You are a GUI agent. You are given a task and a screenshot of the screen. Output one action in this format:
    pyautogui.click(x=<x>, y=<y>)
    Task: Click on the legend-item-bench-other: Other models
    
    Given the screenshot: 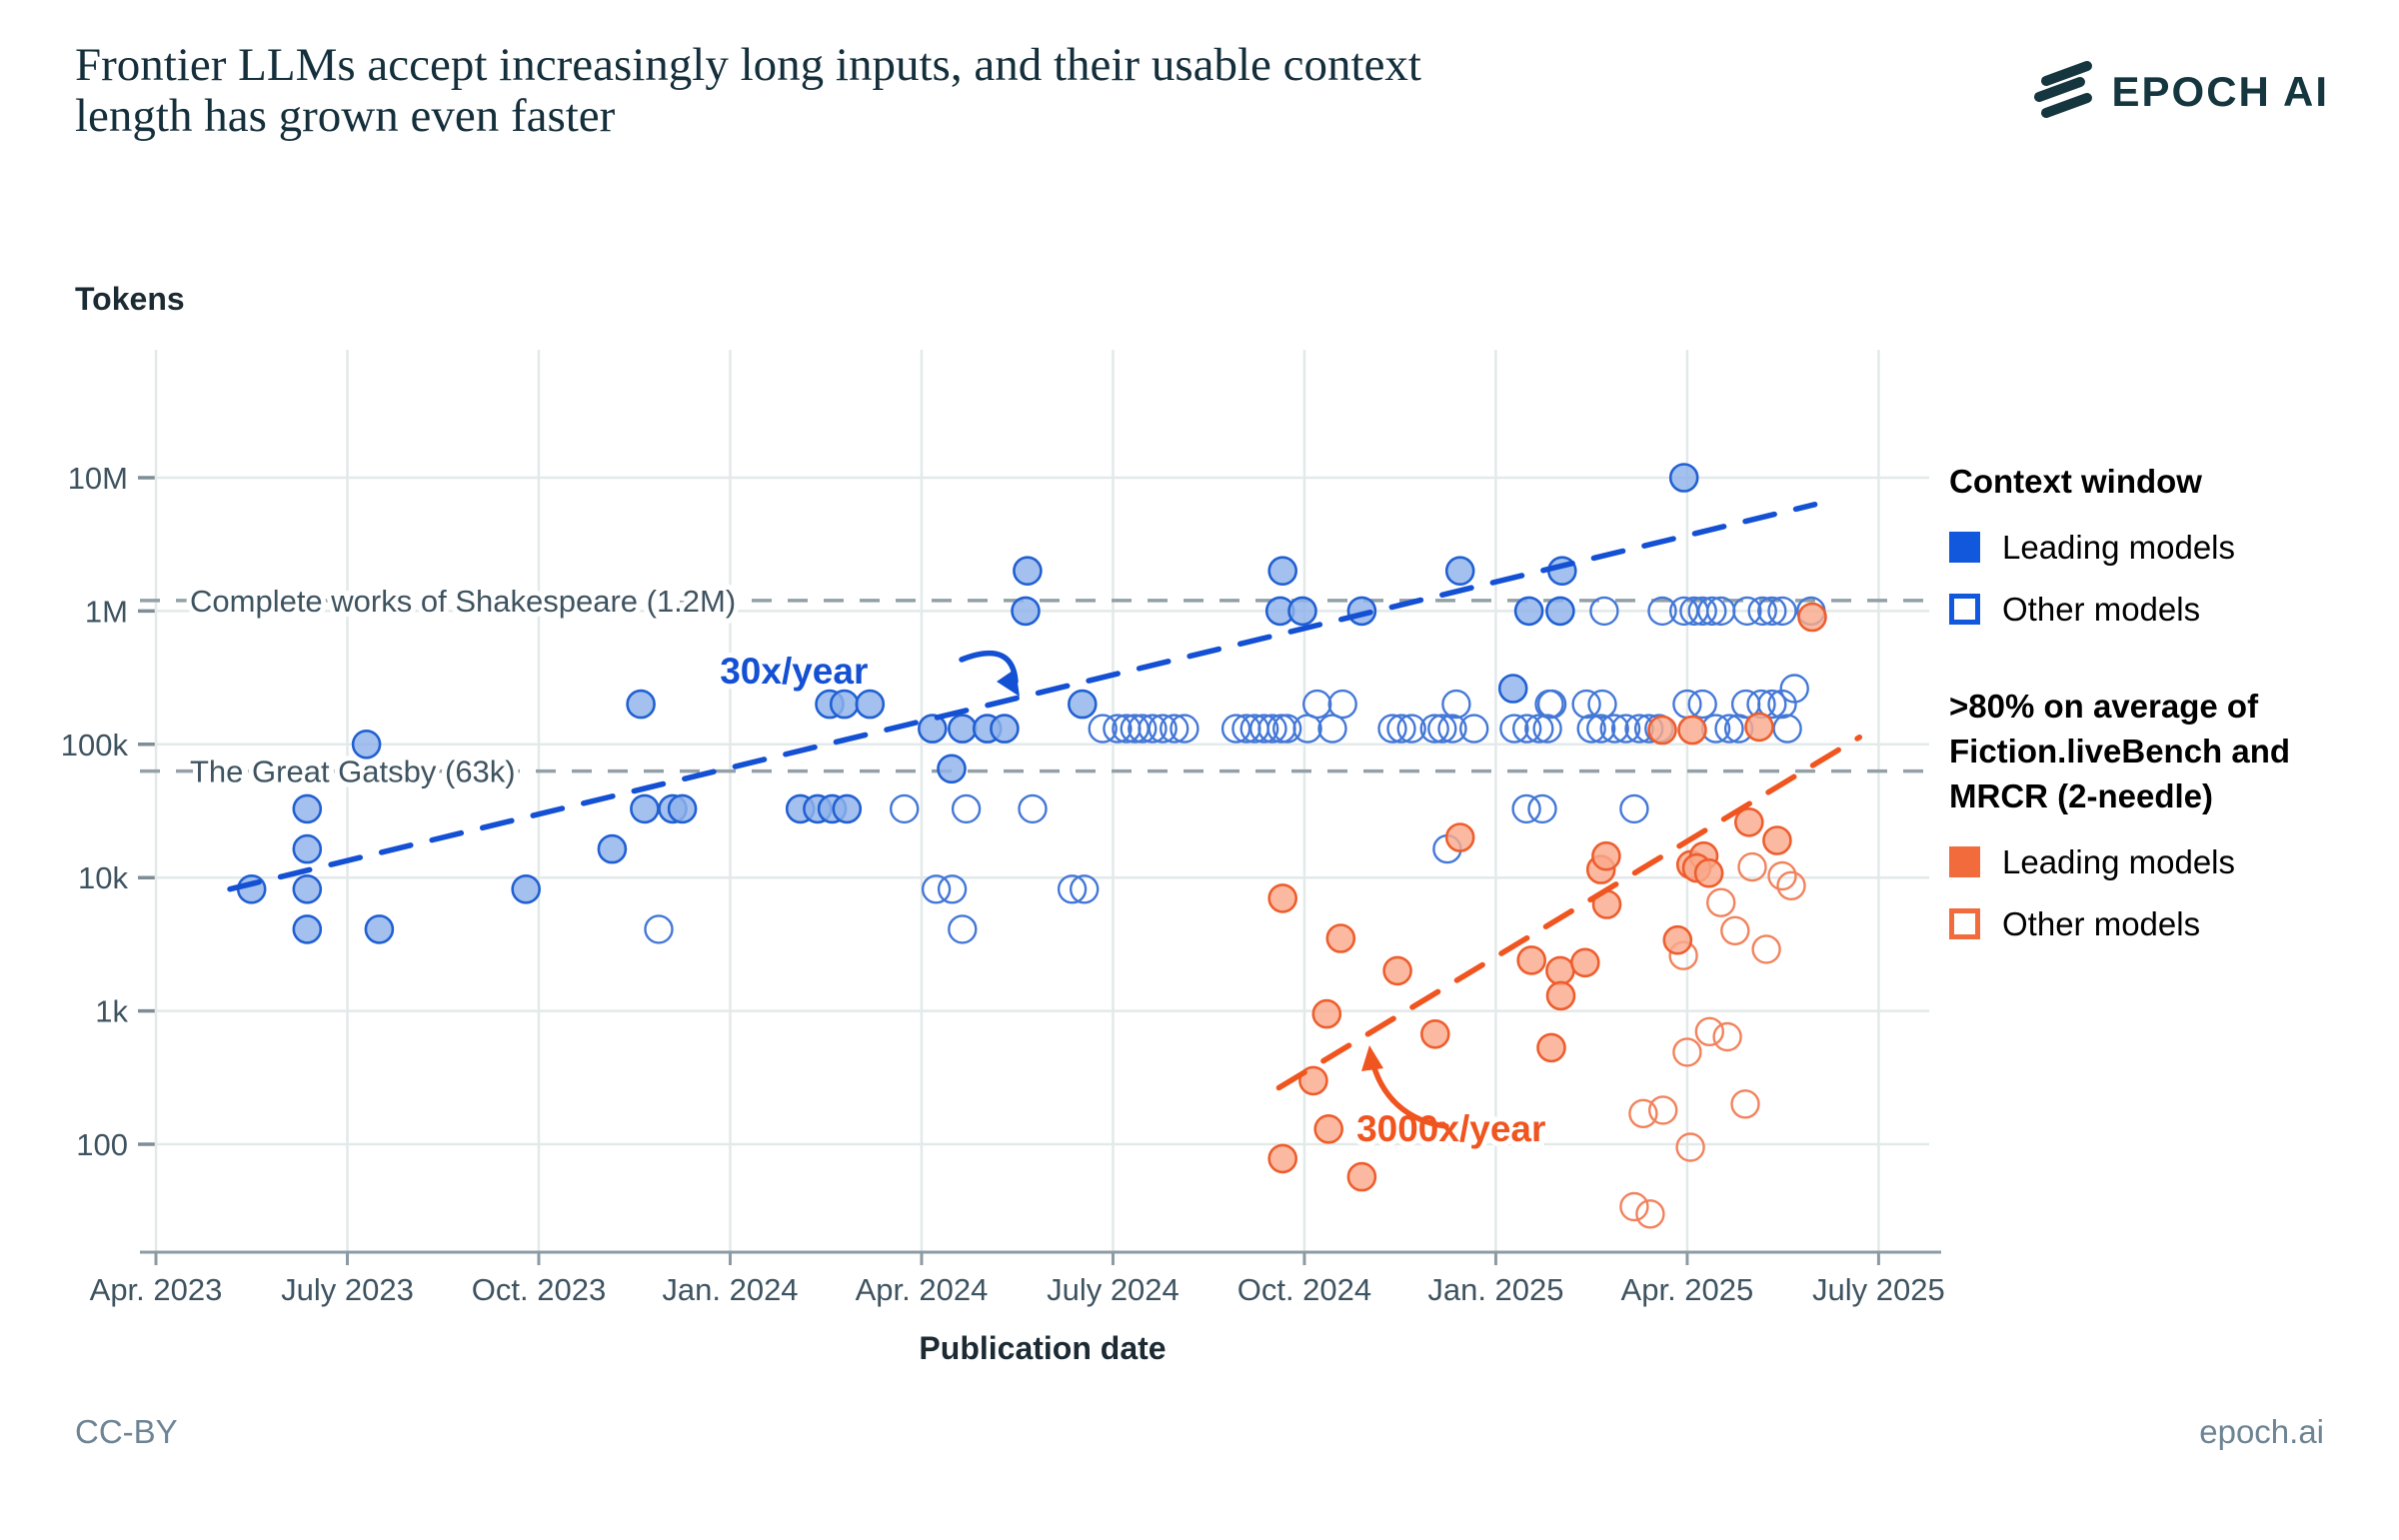 What is the action you would take?
    pyautogui.click(x=2164, y=924)
    